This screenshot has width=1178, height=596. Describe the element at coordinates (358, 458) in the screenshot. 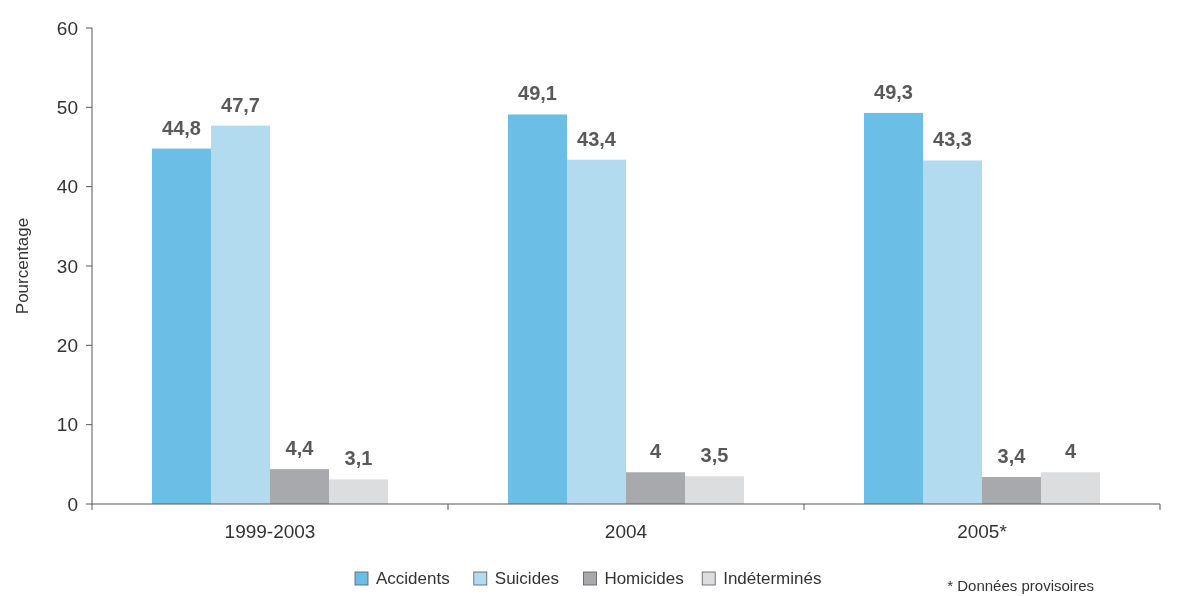

I see `data-label: 3,1` at that location.